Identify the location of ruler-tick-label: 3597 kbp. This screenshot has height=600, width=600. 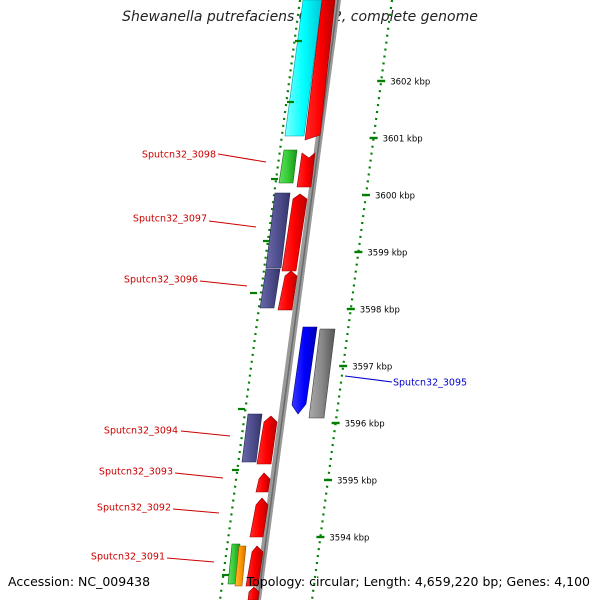
(372, 368).